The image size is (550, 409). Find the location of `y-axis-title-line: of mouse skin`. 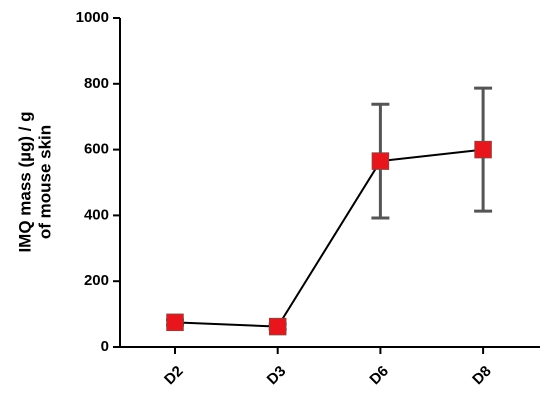

y-axis-title-line: of mouse skin is located at coordinates (44, 182).